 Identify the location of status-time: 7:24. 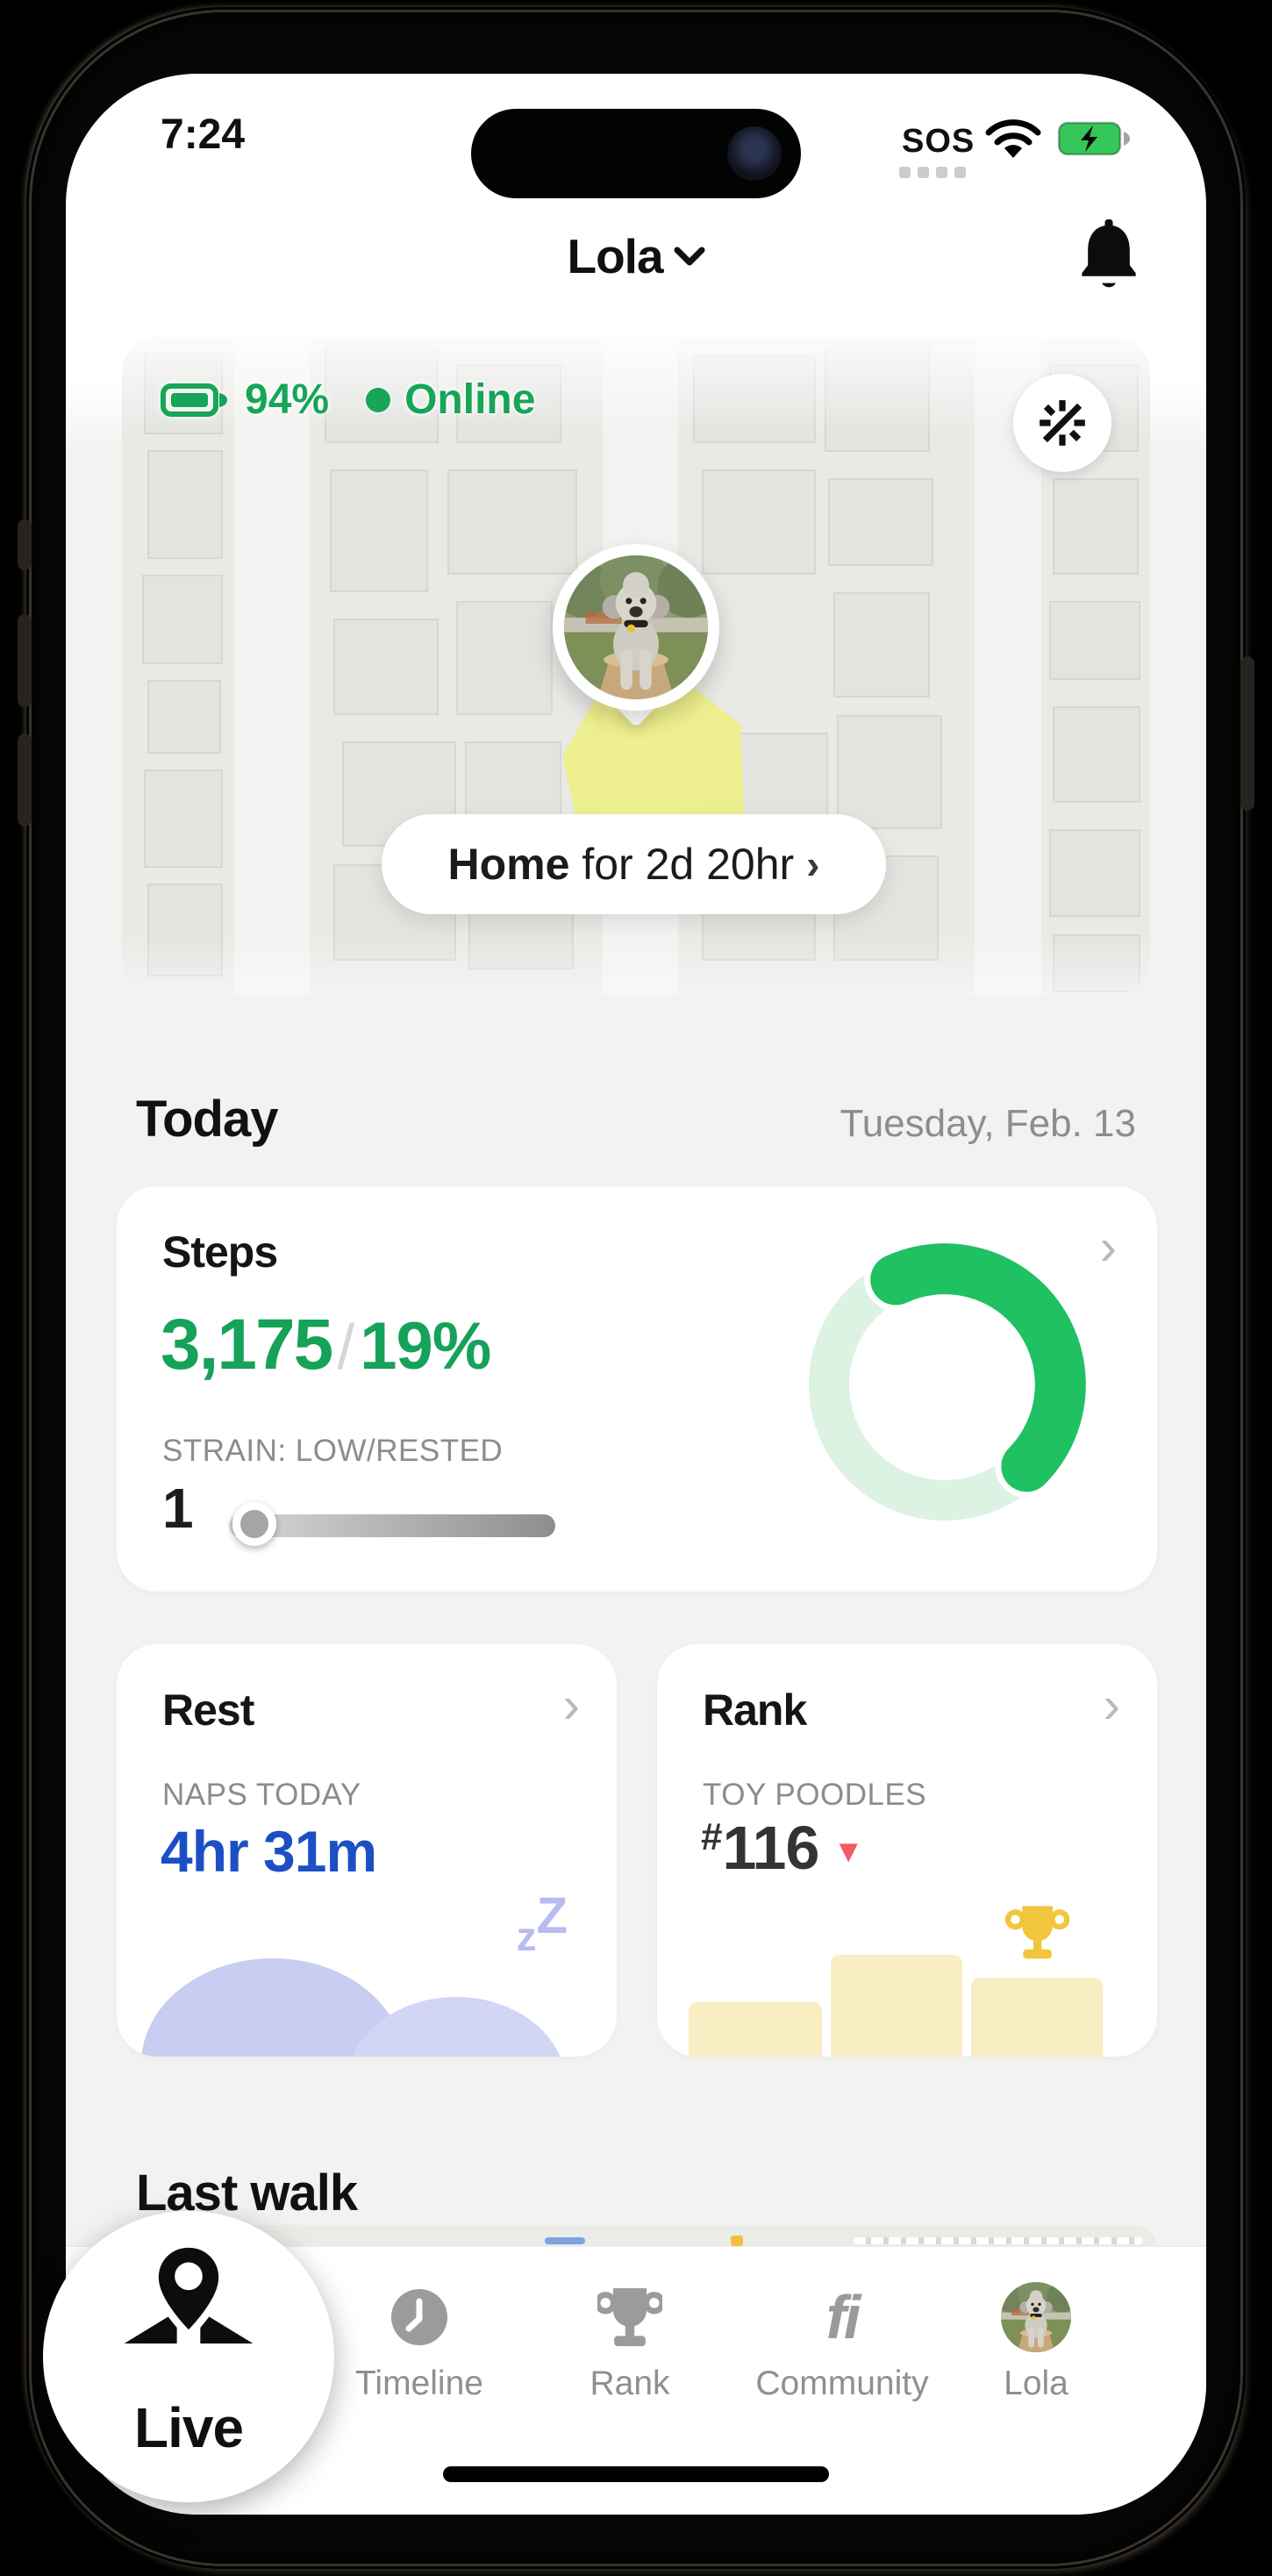
(203, 134).